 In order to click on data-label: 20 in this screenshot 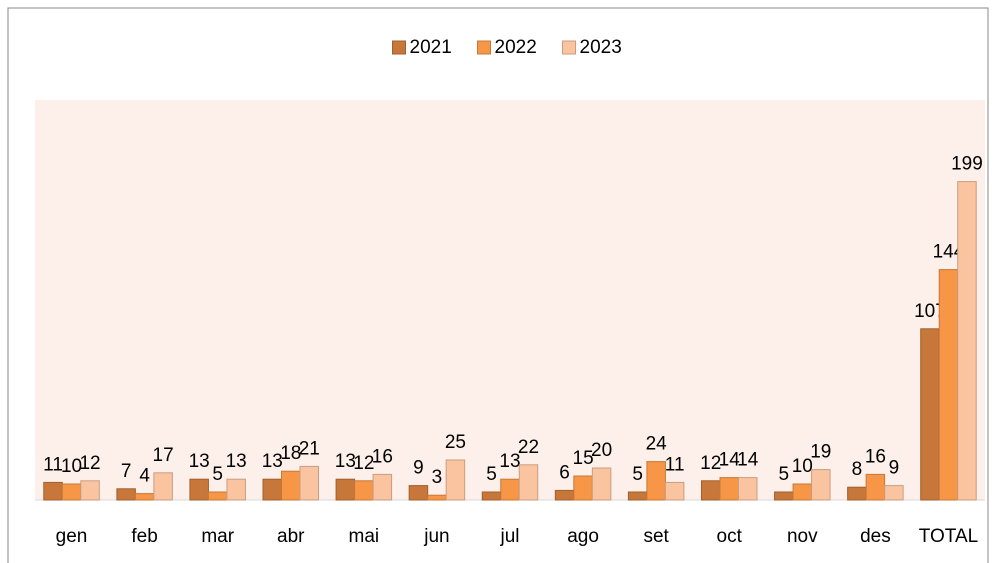, I will do `click(601, 450)`.